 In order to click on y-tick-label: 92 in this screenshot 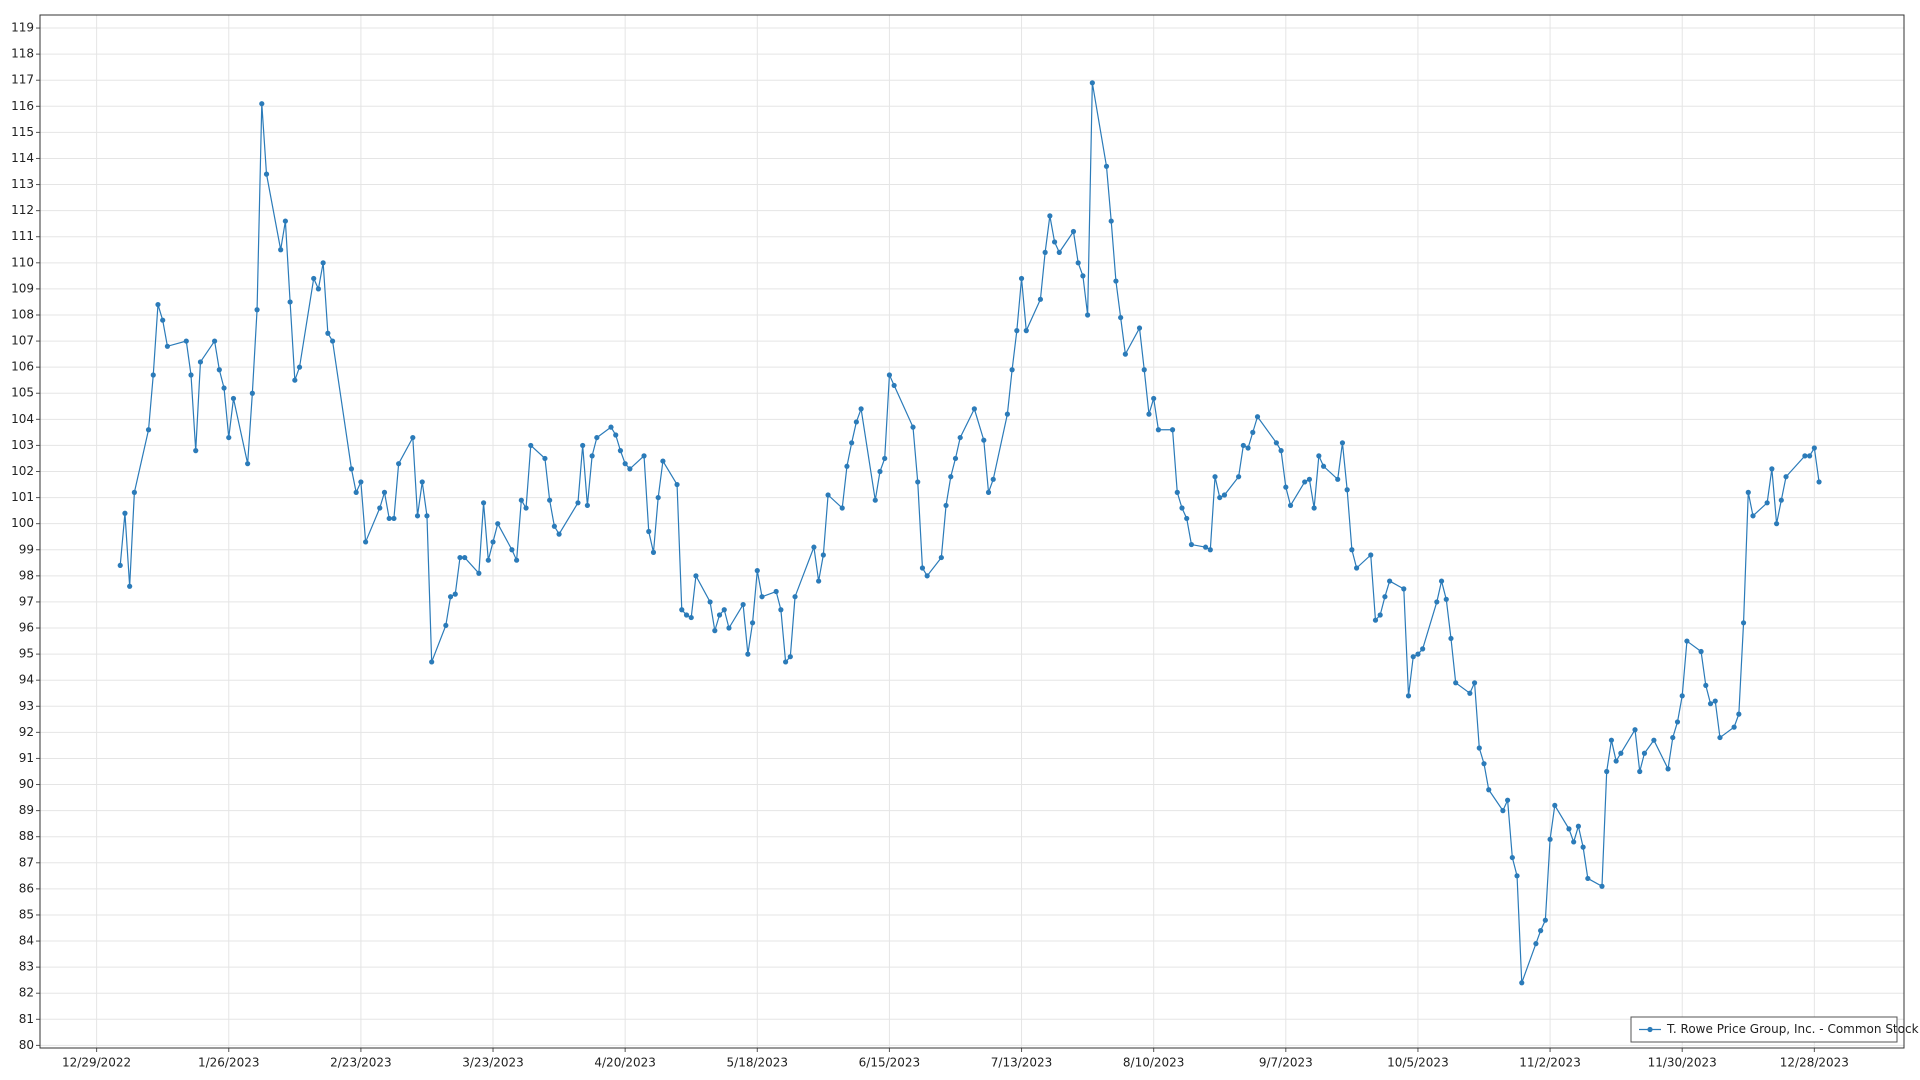, I will do `click(26, 732)`.